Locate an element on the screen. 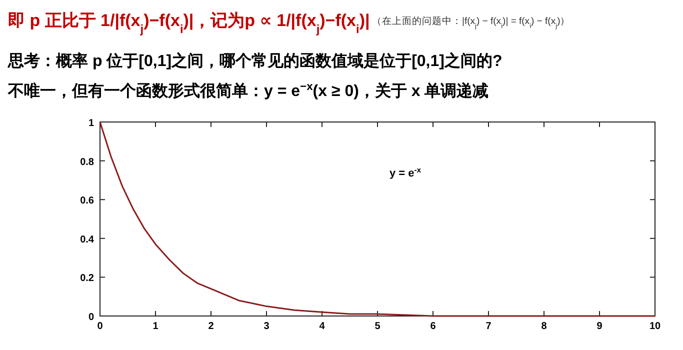 Image resolution: width=683 pixels, height=350 pixels. chart-subtitle: 思考：概率 p 位于[0,1]之间，哪个常见的函数值域是位于[0,1]之间的? is located at coordinates (254, 60).